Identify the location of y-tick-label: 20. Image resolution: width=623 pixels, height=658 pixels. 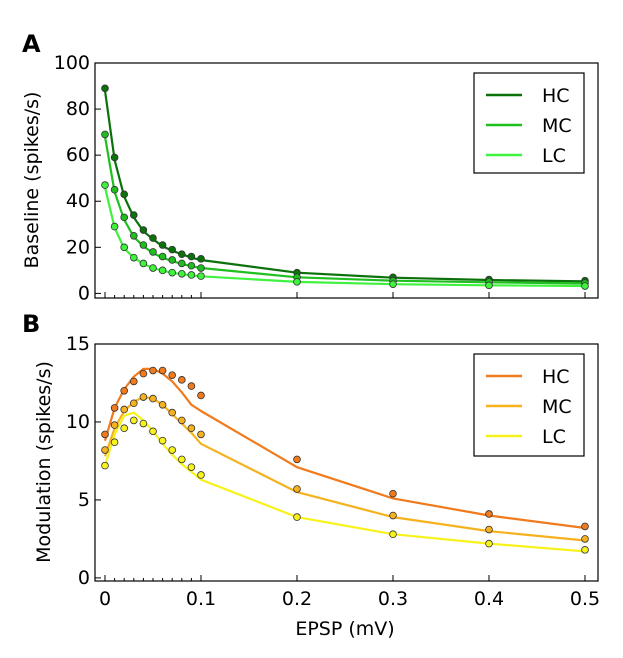
(78, 247).